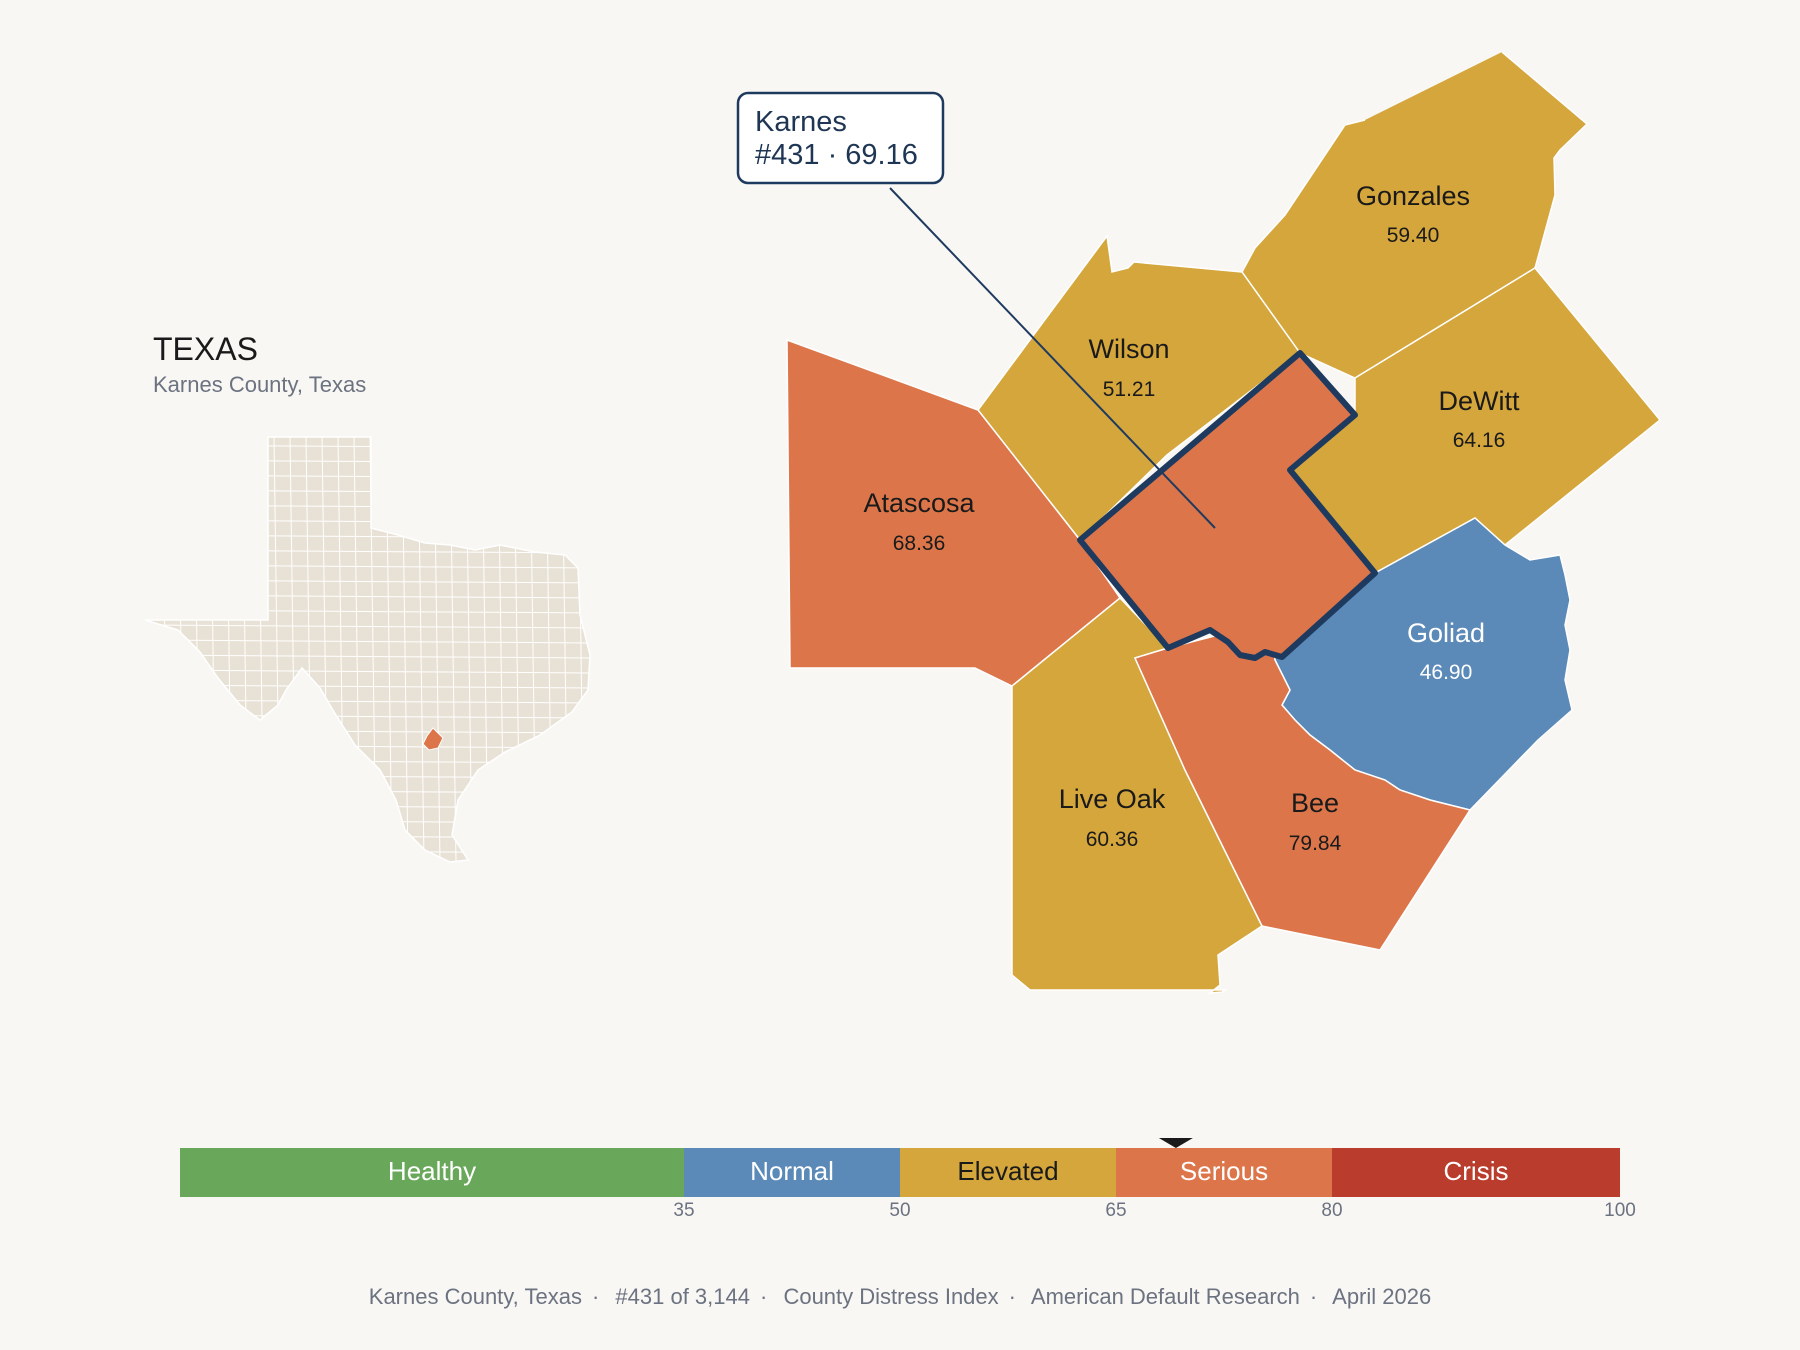 The image size is (1800, 1350). I want to click on legend-marker-icon, so click(1175, 1143).